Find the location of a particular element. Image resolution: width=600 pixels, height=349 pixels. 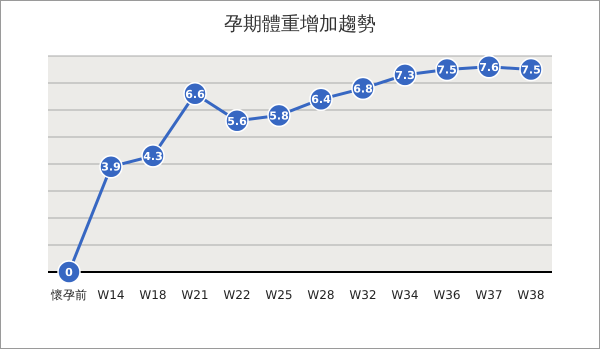

data-label: 6.4 is located at coordinates (321, 99).